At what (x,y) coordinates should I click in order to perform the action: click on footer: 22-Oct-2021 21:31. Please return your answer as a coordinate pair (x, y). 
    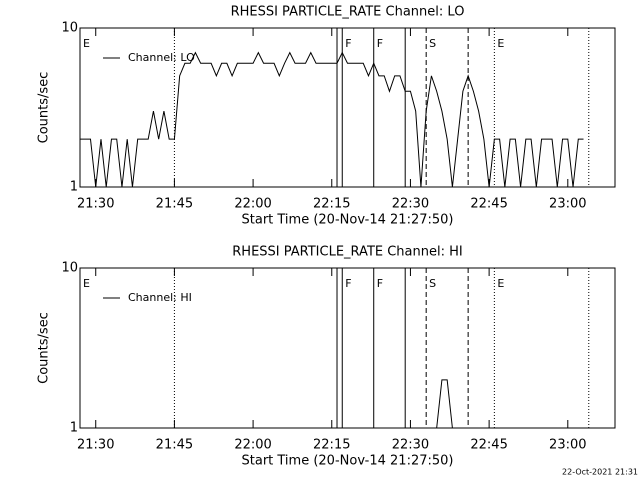
    Looking at the image, I should click on (600, 472).